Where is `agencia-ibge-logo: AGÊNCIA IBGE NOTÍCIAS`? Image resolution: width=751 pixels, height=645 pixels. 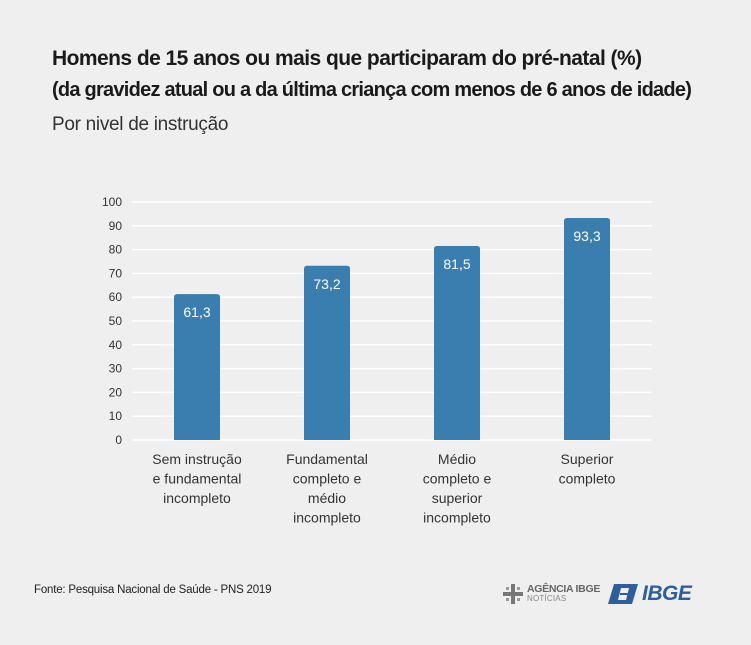
agencia-ibge-logo: AGÊNCIA IBGE NOTÍCIAS is located at coordinates (551, 594).